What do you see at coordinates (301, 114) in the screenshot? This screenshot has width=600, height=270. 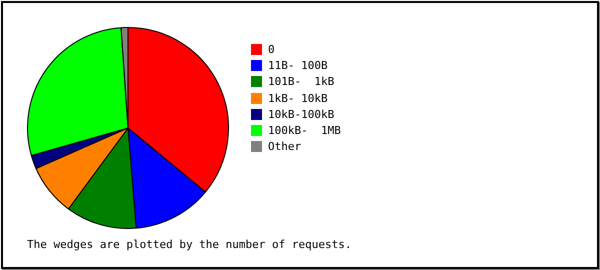 I see `legend-label: 10kB-100kB` at bounding box center [301, 114].